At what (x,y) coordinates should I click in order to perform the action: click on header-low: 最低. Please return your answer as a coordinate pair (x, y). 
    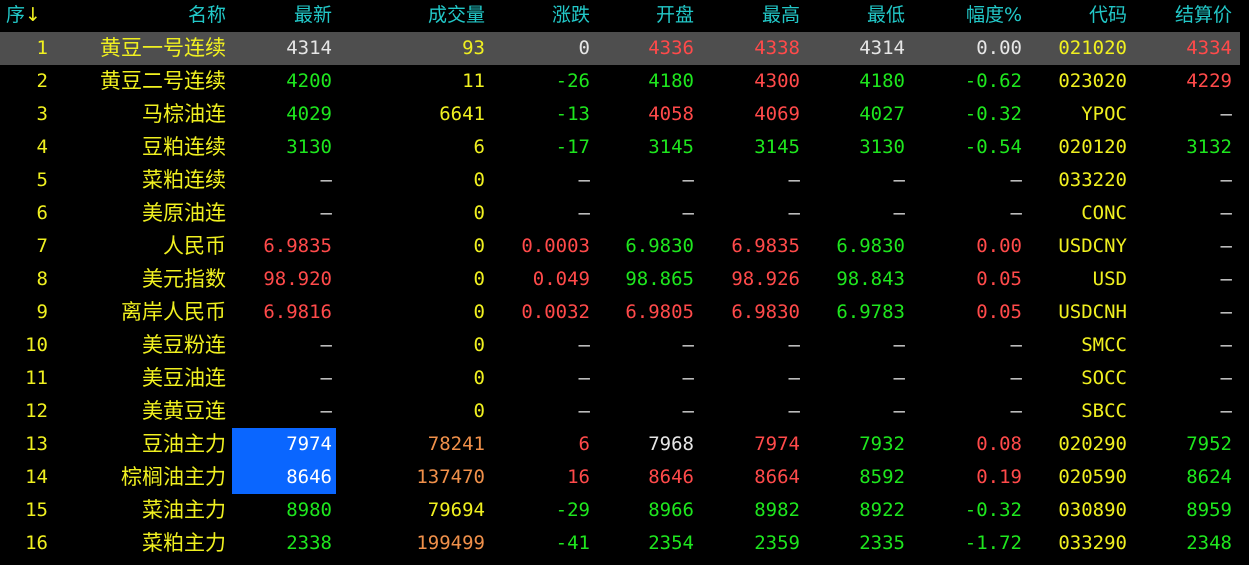
    Looking at the image, I should click on (885, 15).